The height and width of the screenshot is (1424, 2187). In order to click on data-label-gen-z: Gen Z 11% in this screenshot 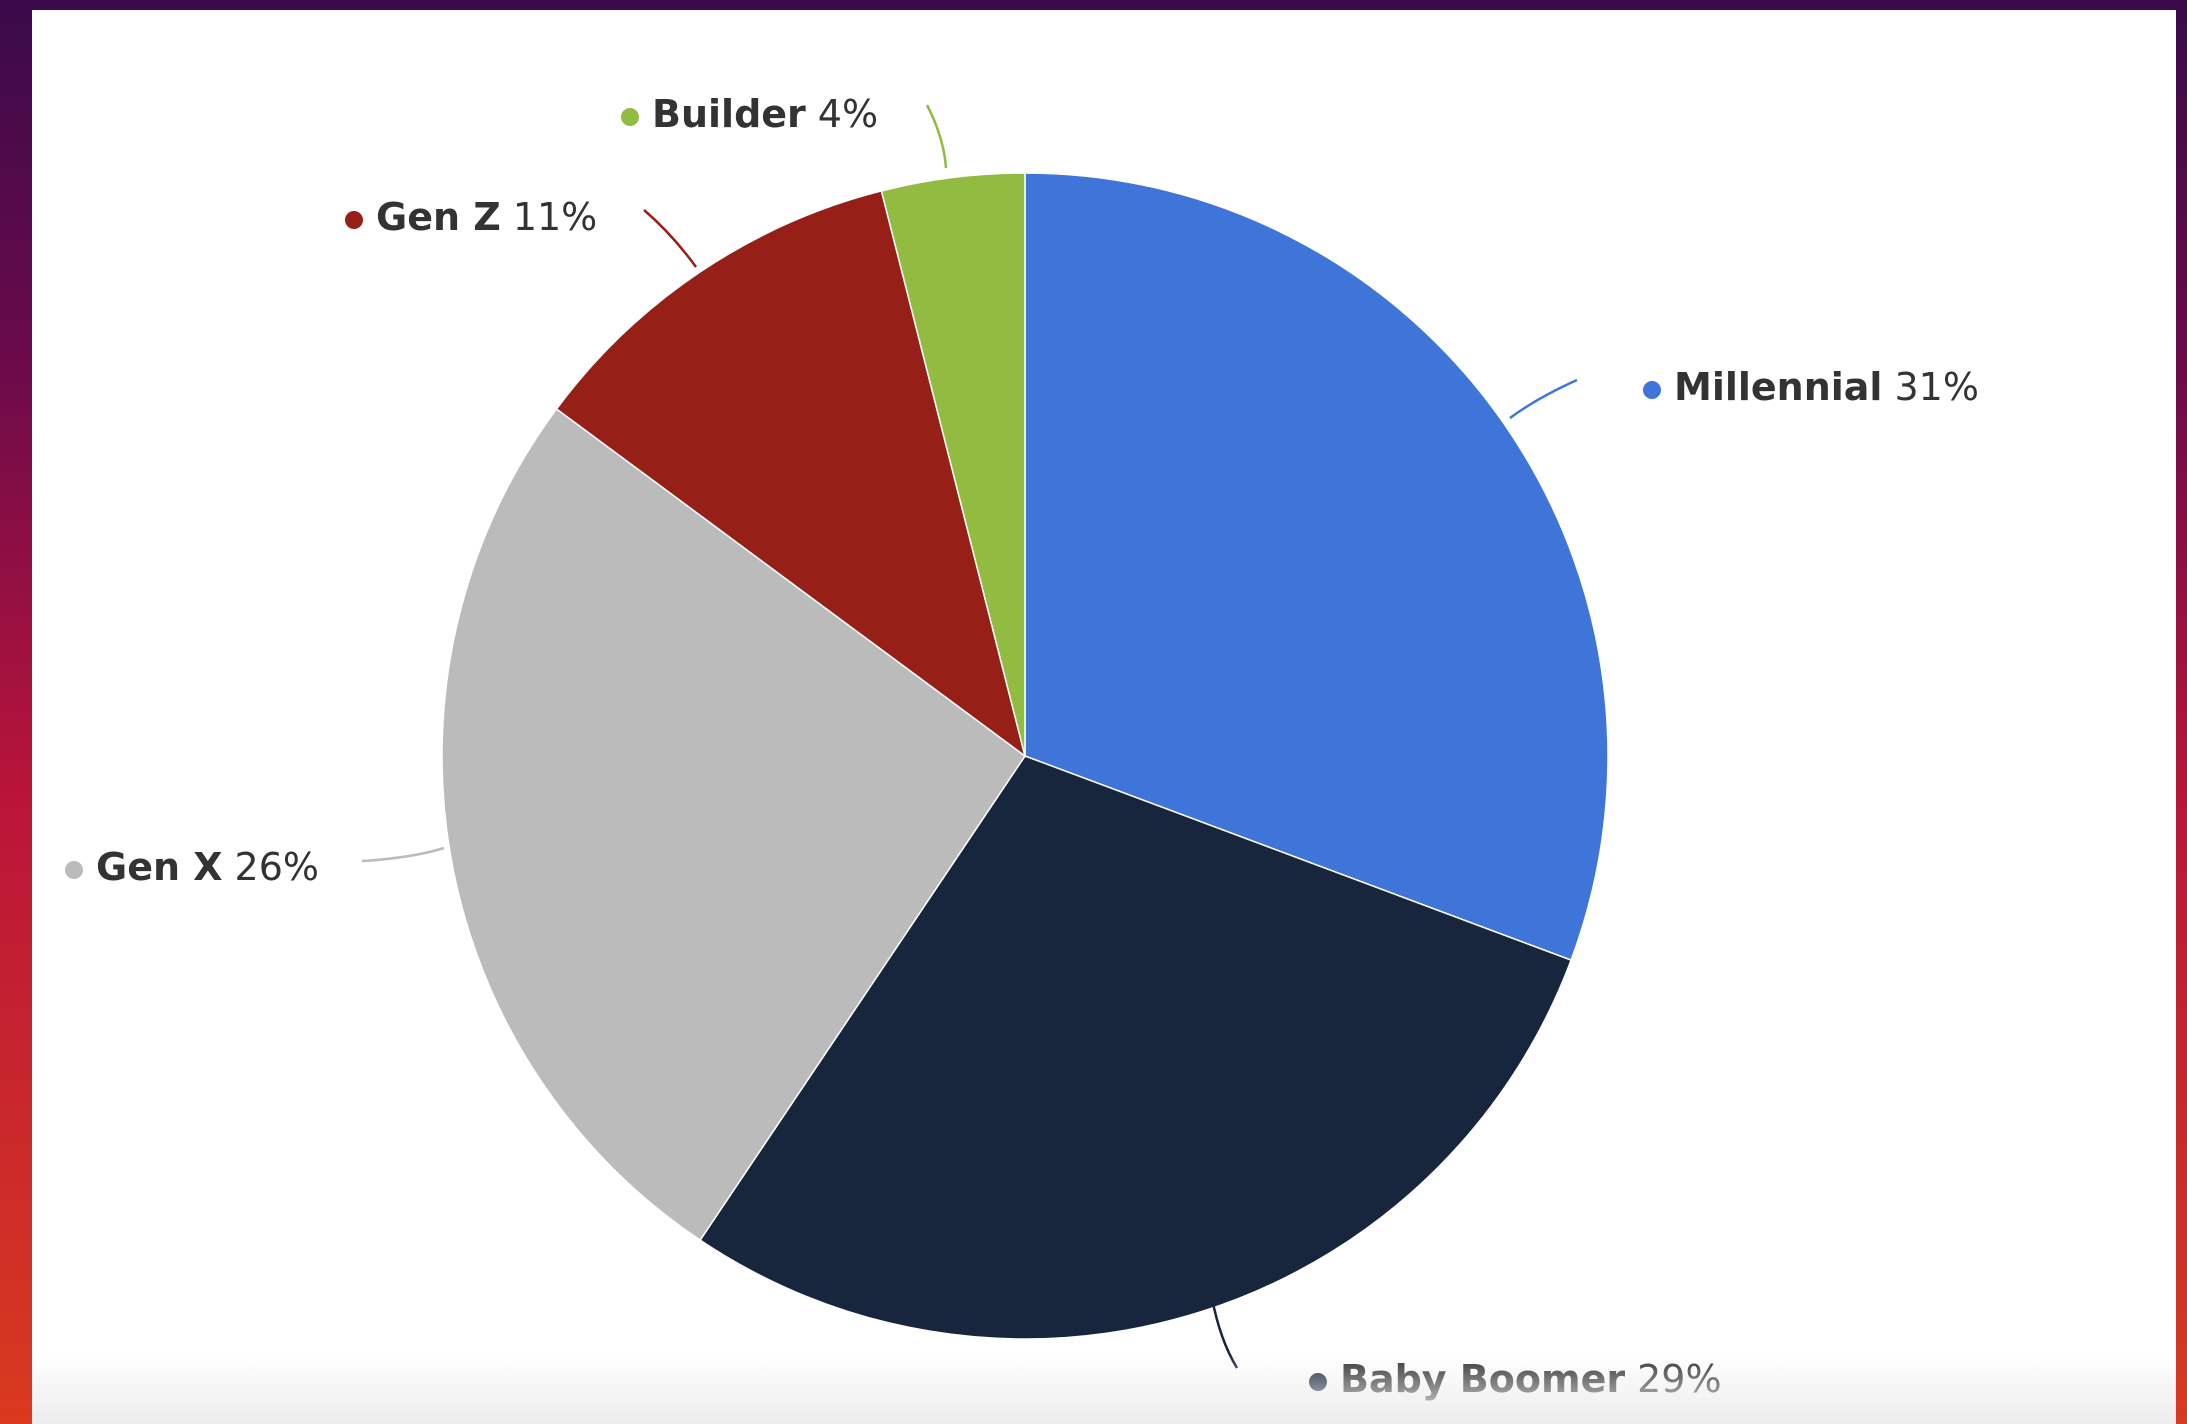, I will do `click(486, 217)`.